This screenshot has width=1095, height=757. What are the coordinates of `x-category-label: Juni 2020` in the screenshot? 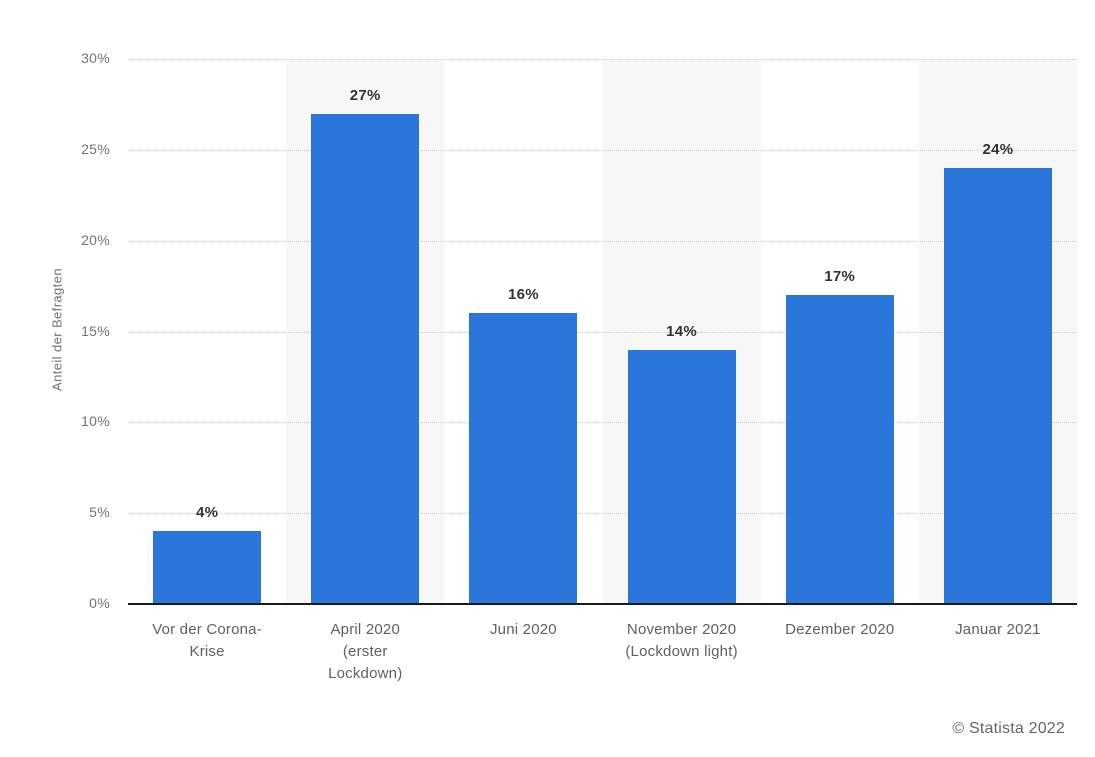 It's located at (523, 629).